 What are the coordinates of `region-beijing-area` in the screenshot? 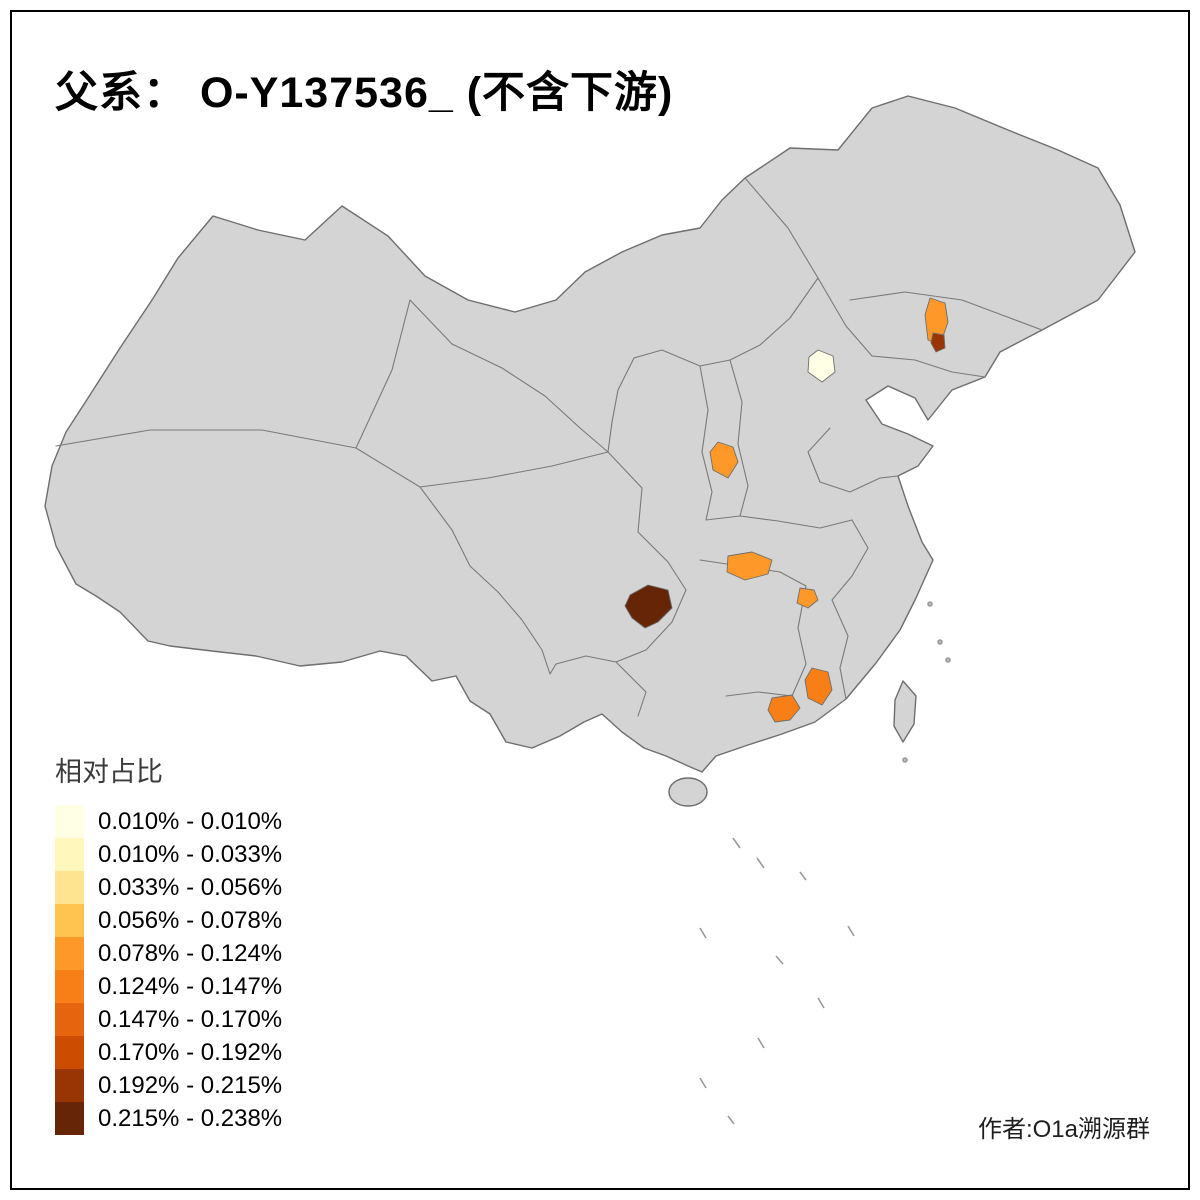 It's located at (821, 366).